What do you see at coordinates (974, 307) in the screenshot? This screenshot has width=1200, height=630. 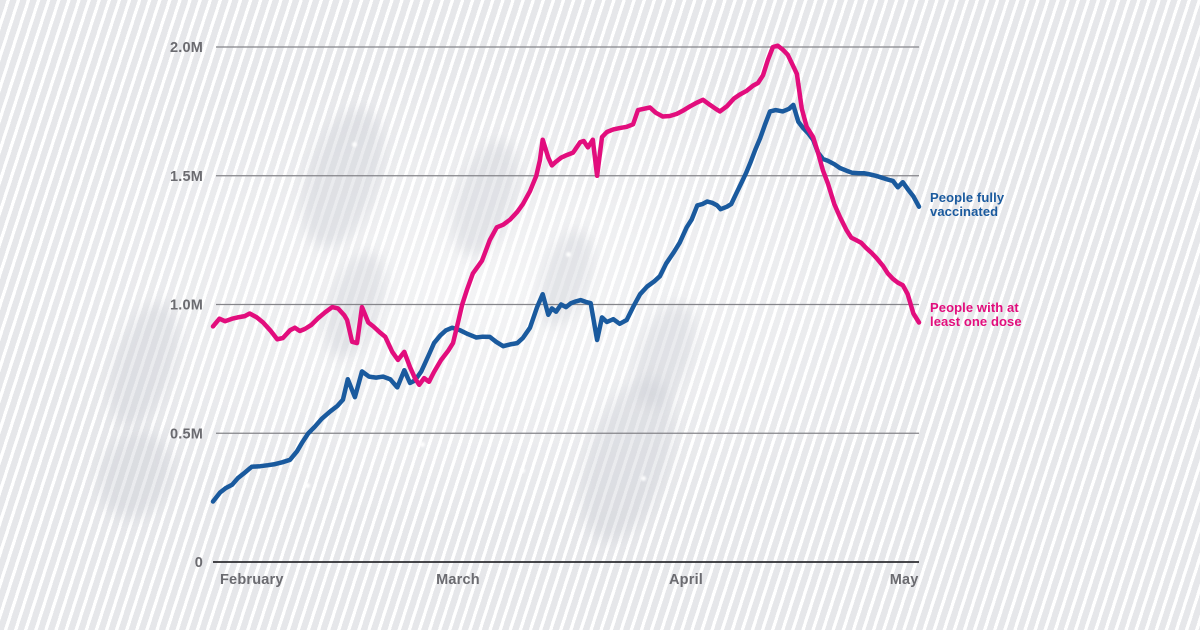 I see `legend-one-dose-line1: People with at` at bounding box center [974, 307].